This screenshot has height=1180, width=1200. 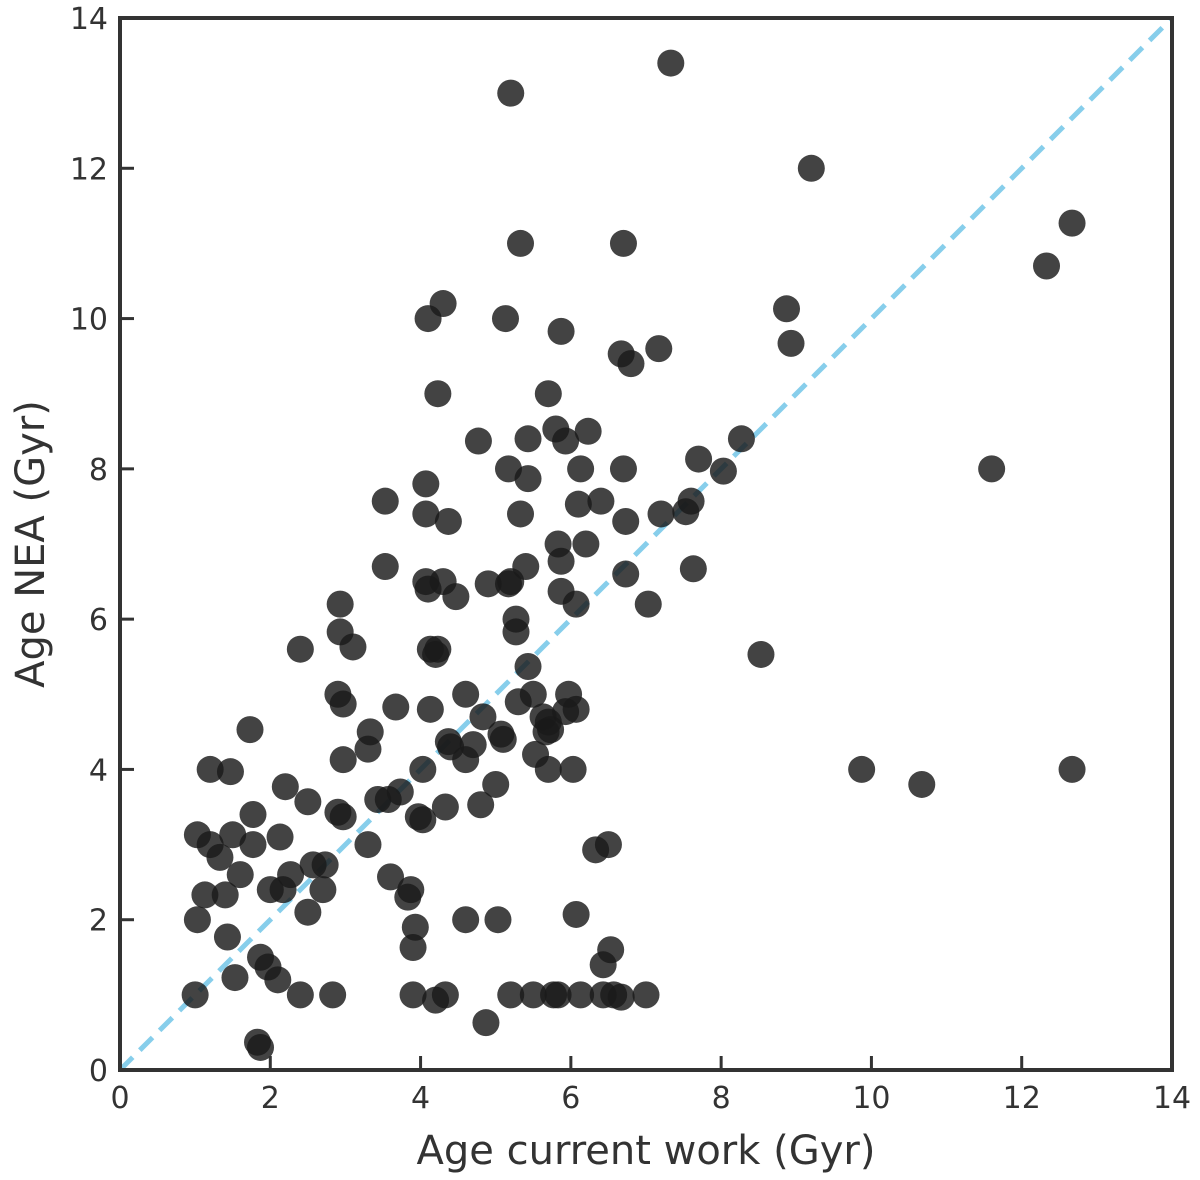 I want to click on x-tick-label: 8, so click(x=721, y=1098).